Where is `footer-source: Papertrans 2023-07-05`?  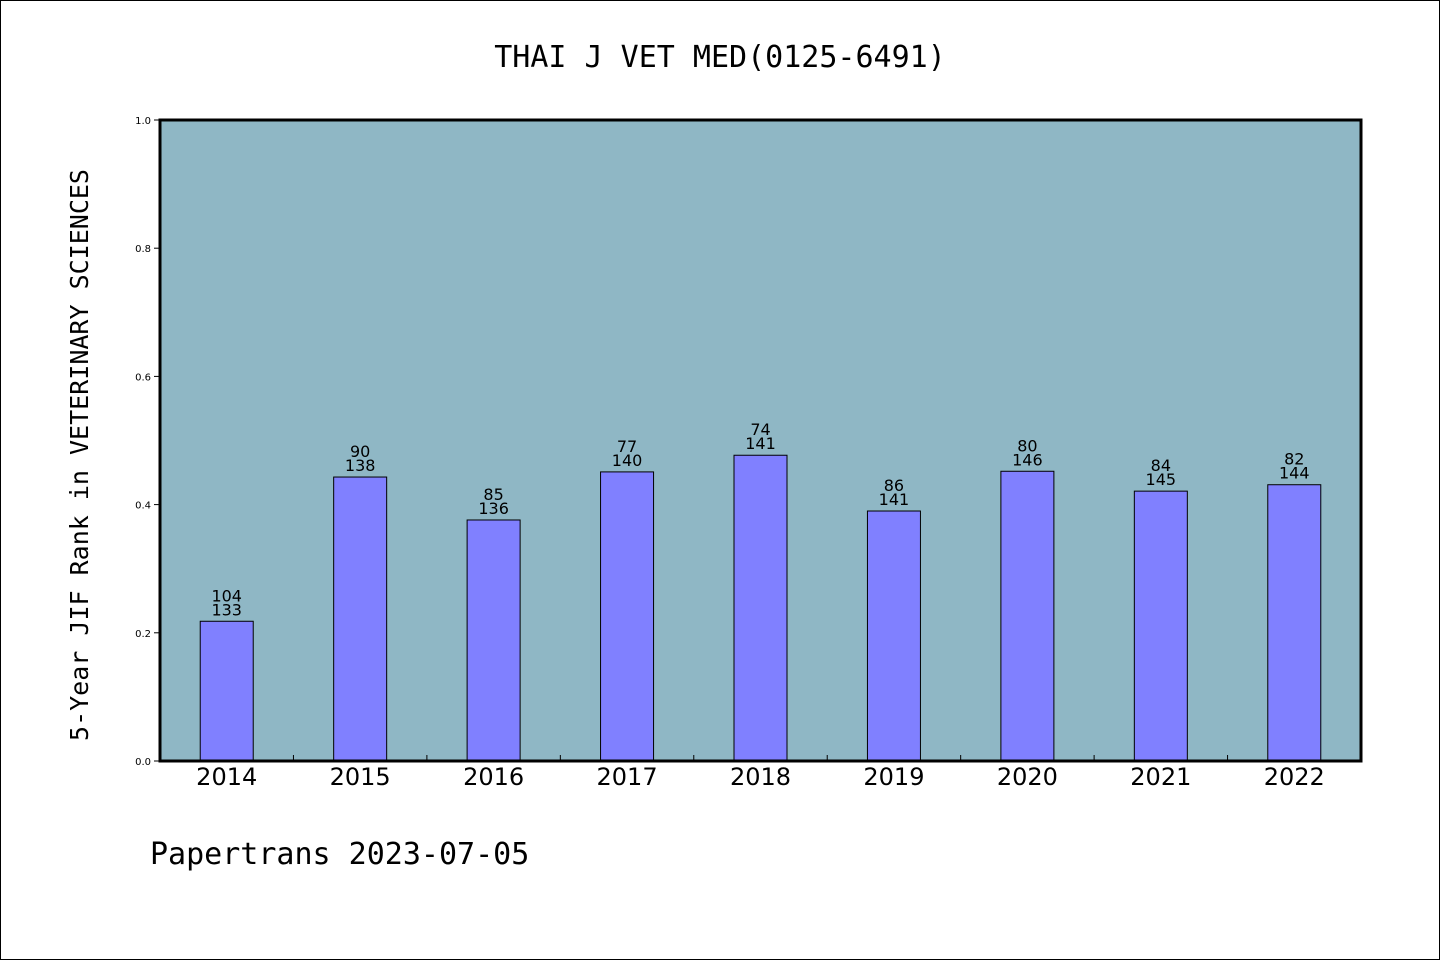 footer-source: Papertrans 2023-07-05 is located at coordinates (339, 854).